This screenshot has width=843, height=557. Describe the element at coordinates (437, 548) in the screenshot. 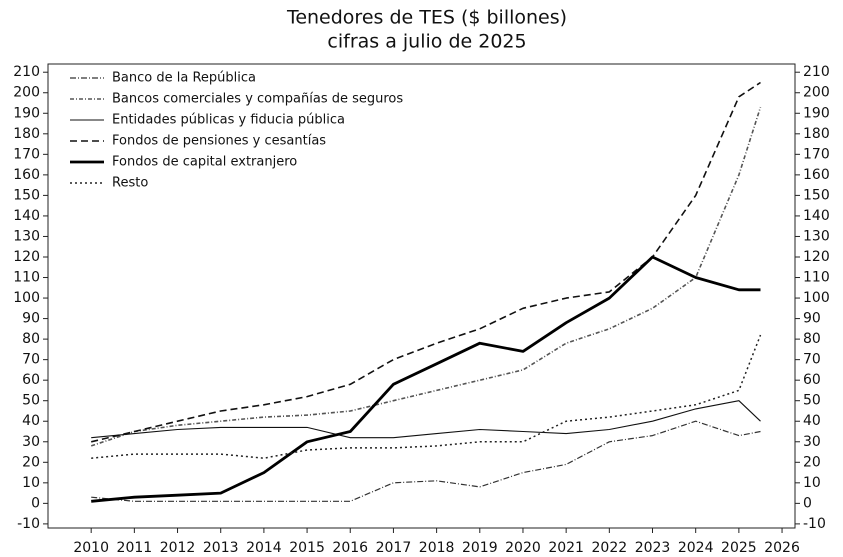

I see `x-tick-label: 2018` at that location.